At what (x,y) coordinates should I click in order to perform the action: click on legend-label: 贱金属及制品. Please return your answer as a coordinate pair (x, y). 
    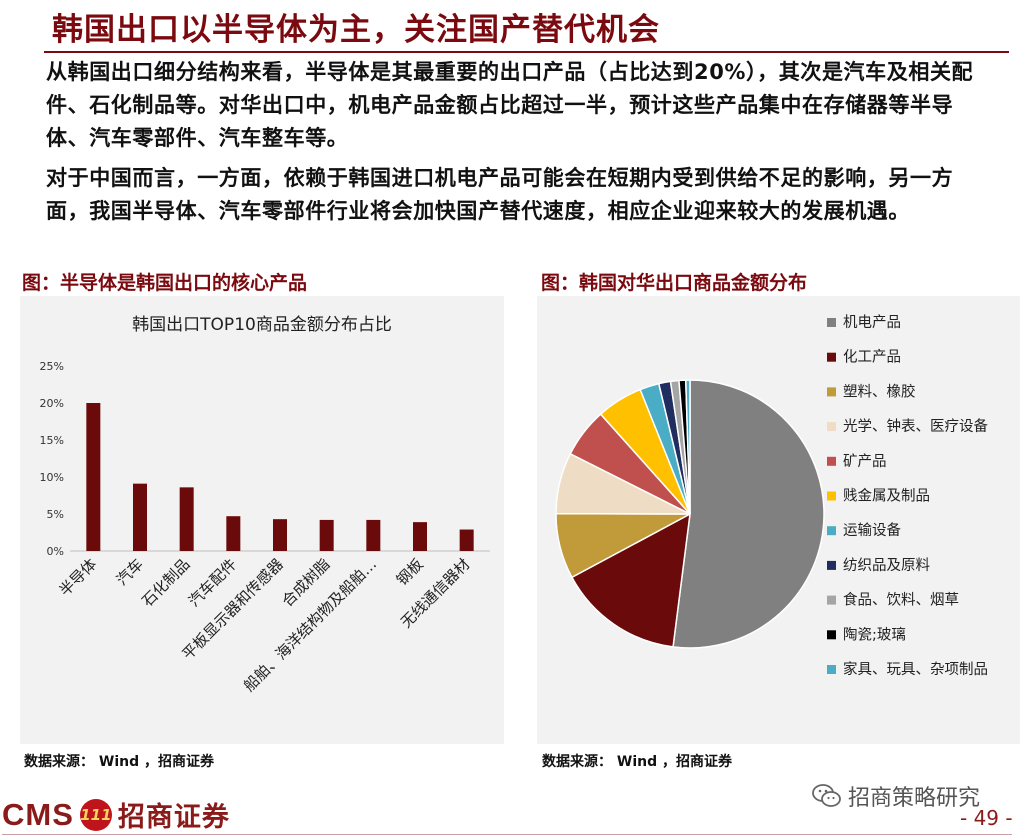
    Looking at the image, I should click on (886, 496).